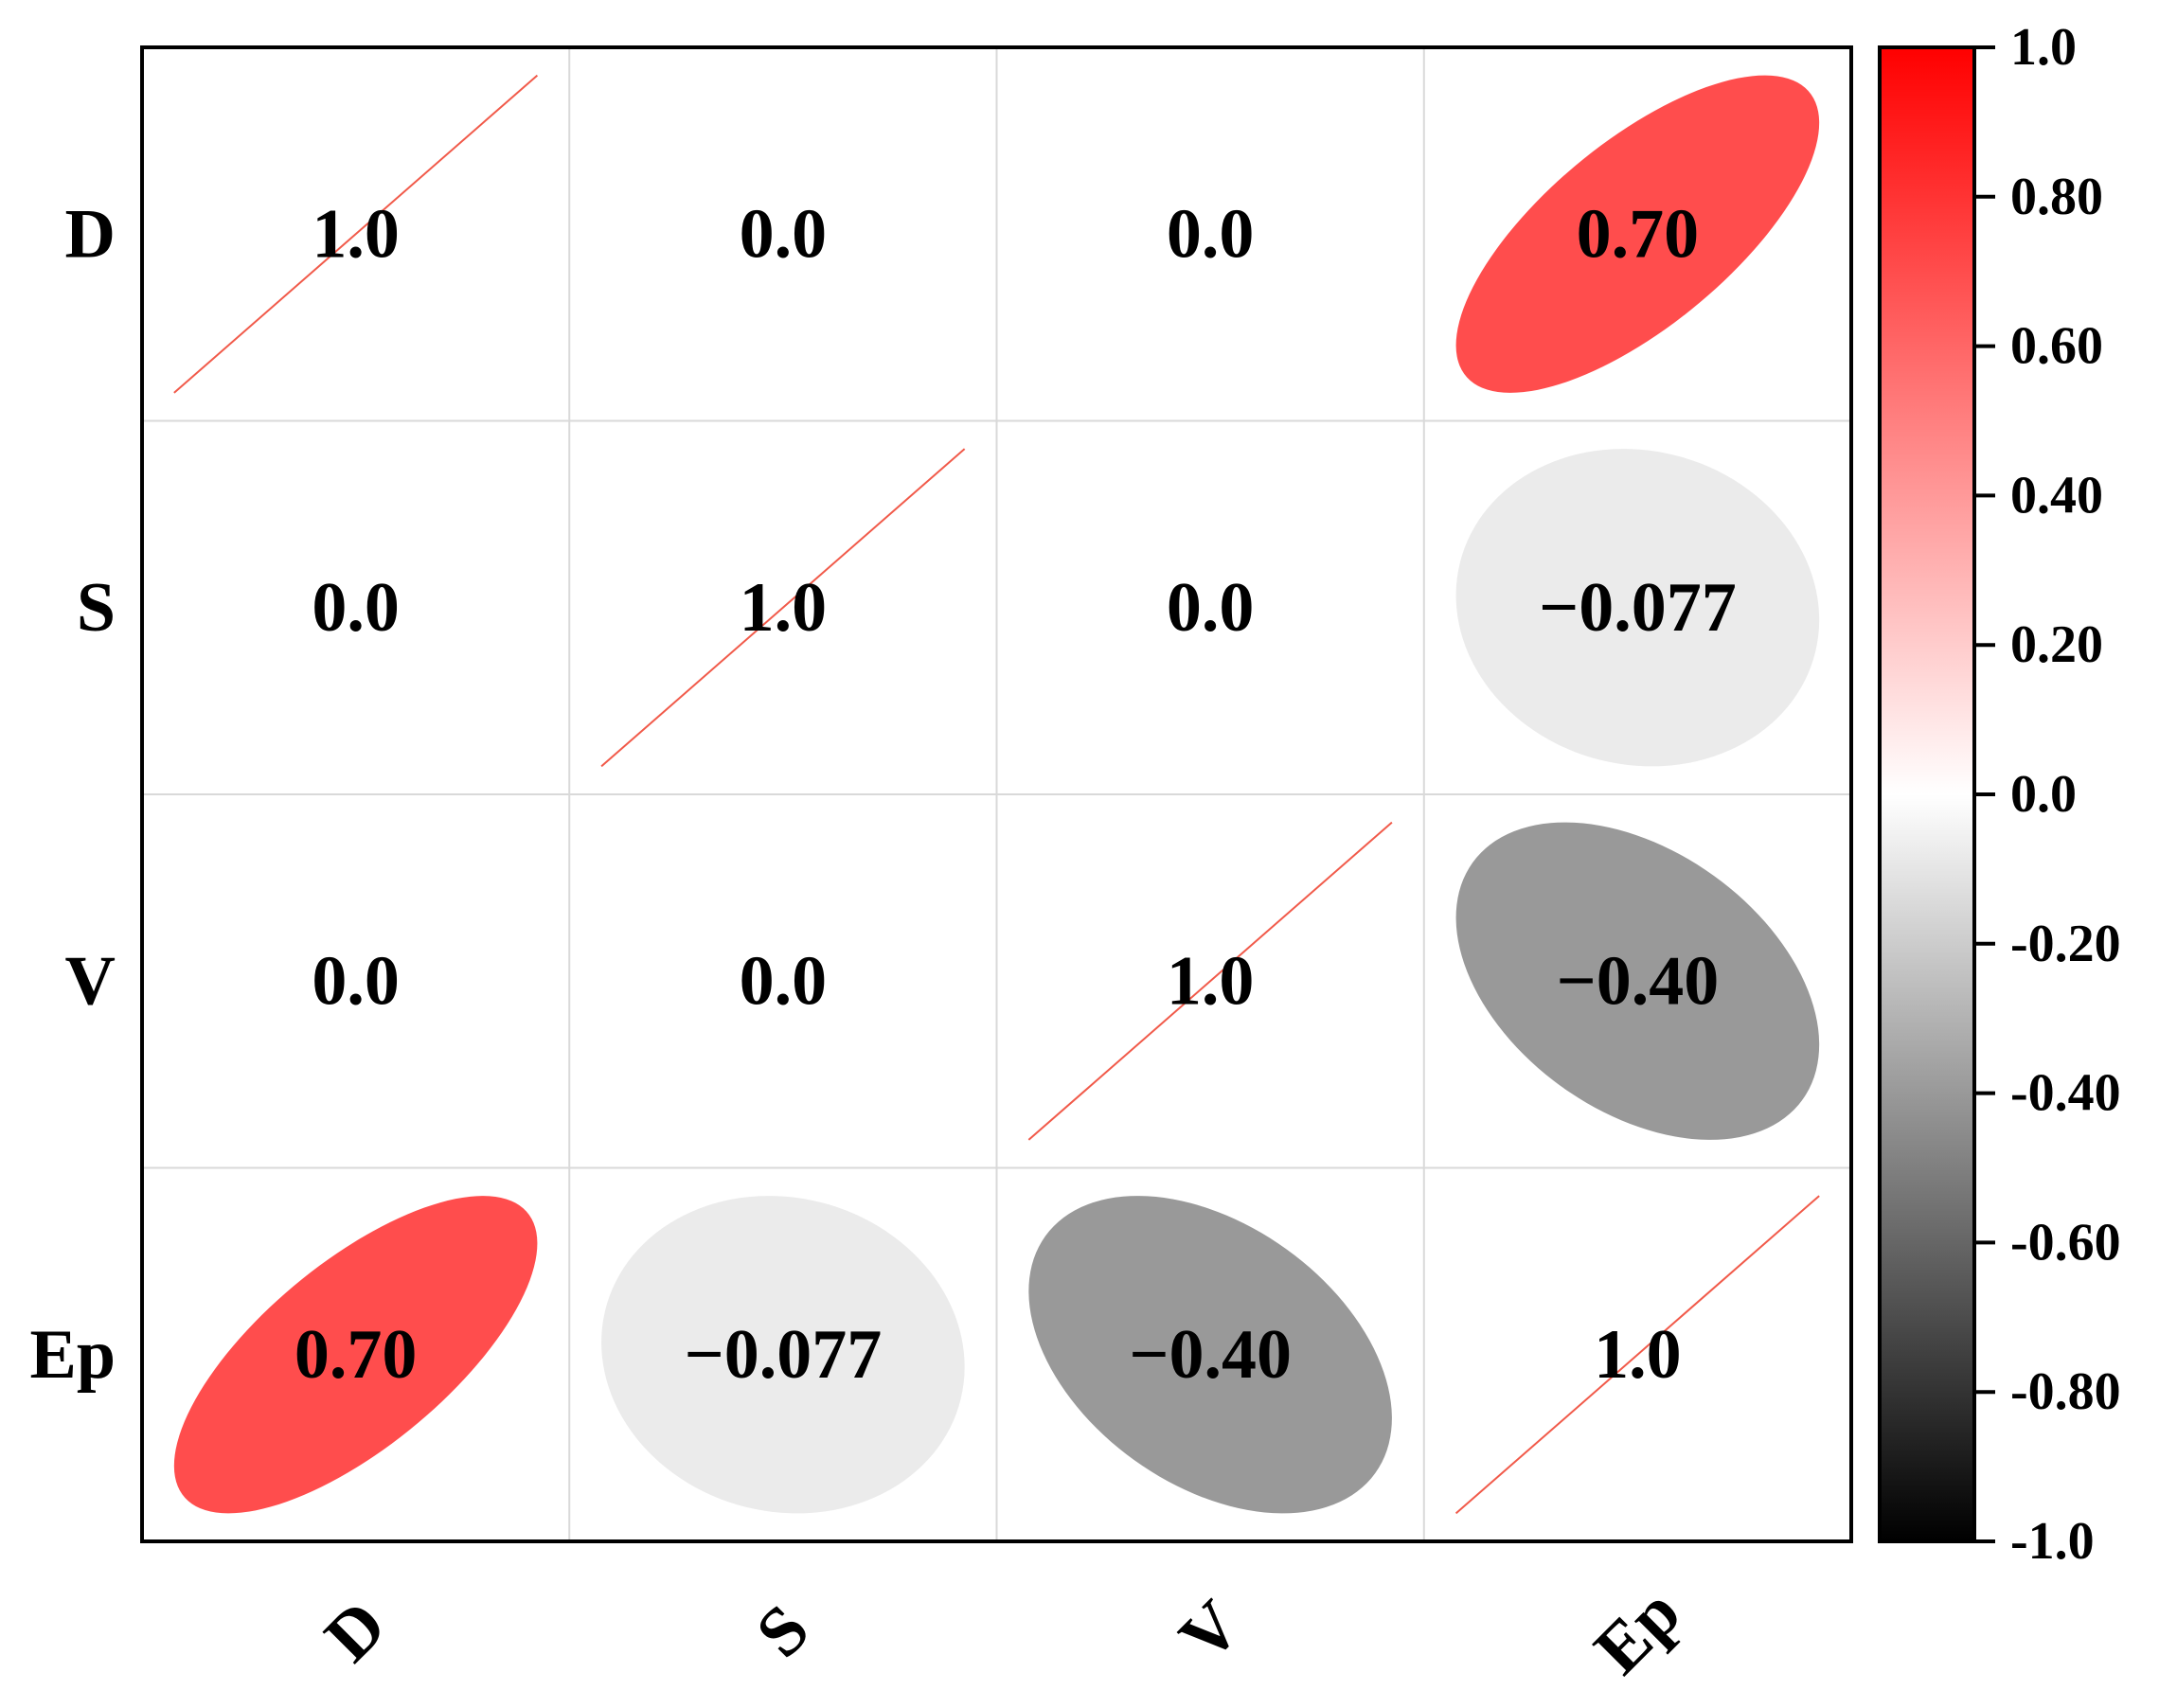 The width and height of the screenshot is (2177, 1708). Describe the element at coordinates (72, 1355) in the screenshot. I see `row-label: Ep` at that location.